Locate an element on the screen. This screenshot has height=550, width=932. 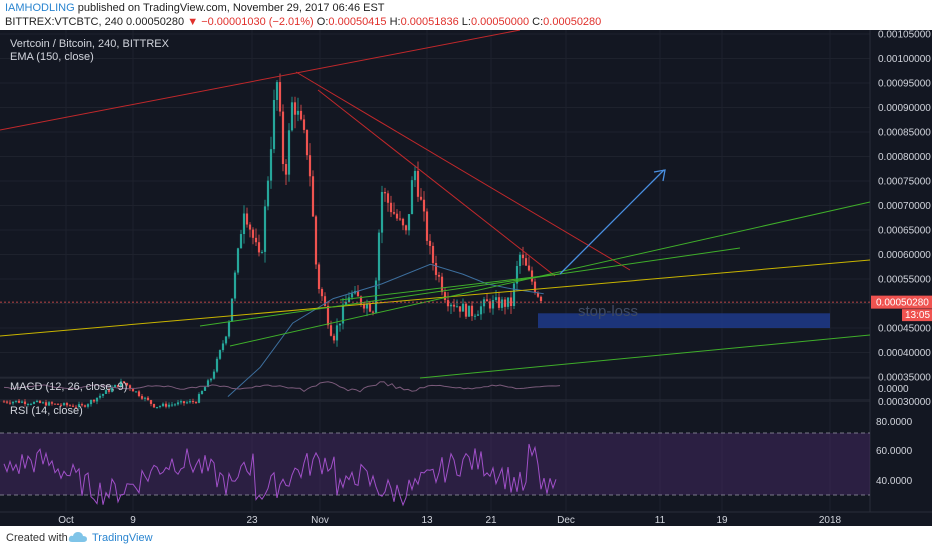
macd-line is located at coordinates (282, 387).